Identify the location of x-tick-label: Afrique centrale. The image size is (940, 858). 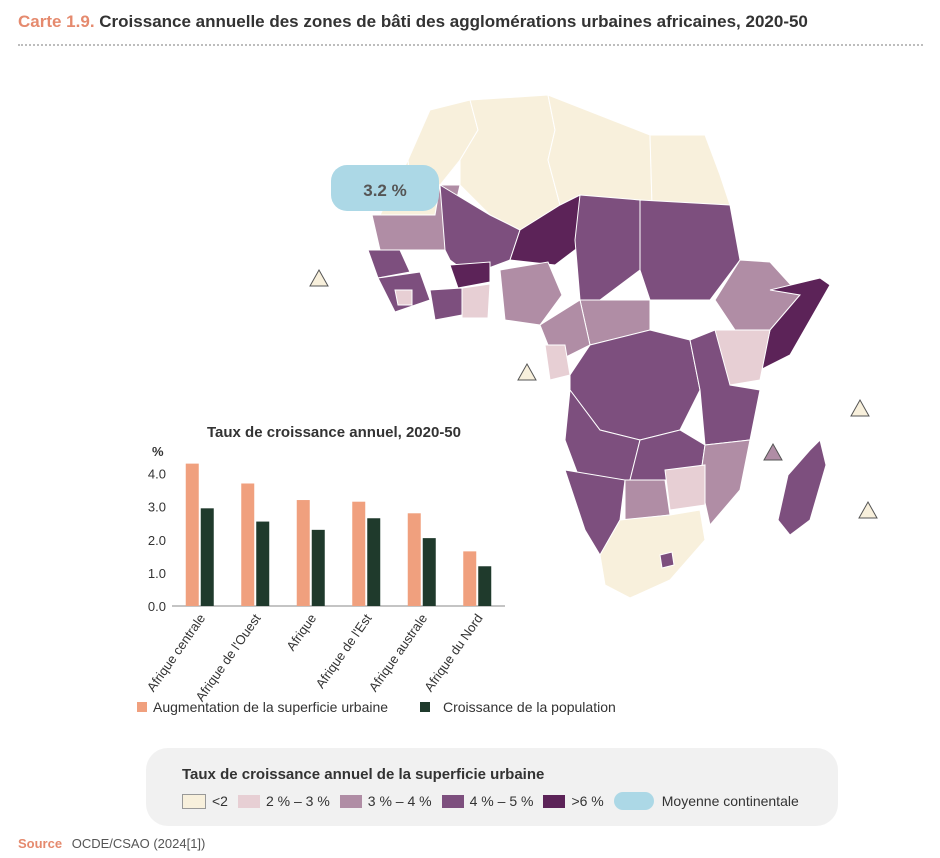
(176, 652).